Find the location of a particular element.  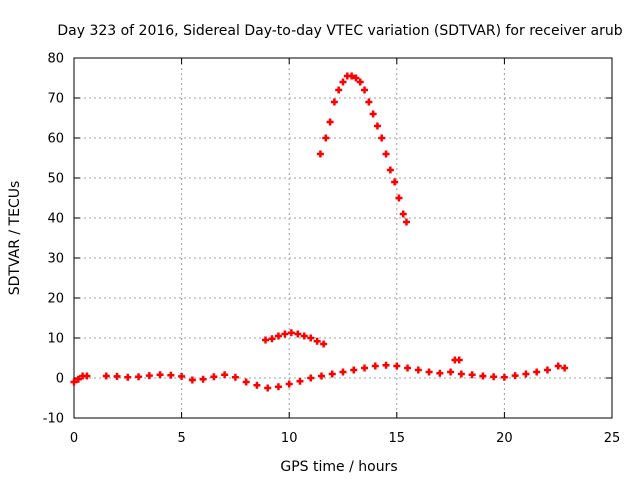

x-axis-label: GPS time / hours is located at coordinates (338, 467).